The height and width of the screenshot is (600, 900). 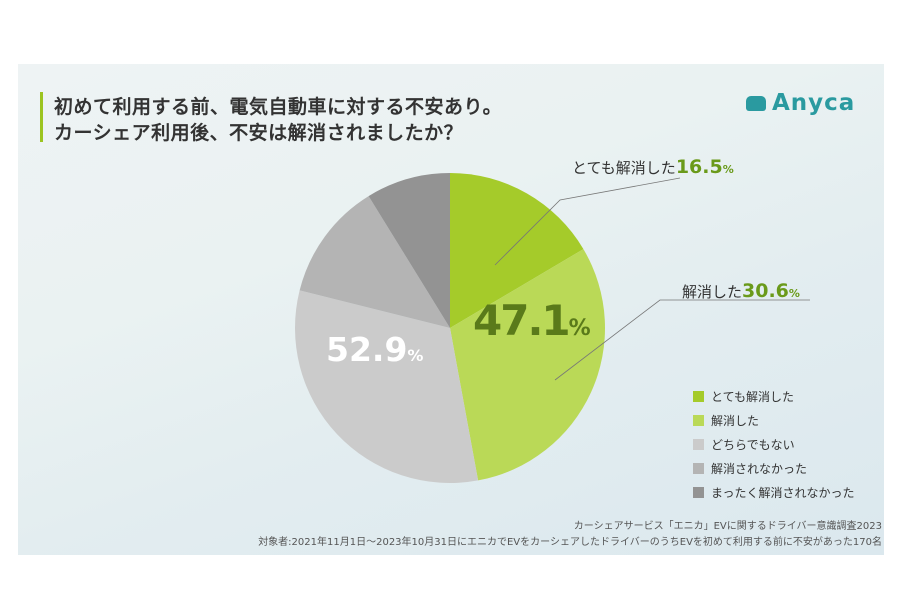 What do you see at coordinates (753, 396) in the screenshot?
I see `legend-label: とても解消した` at bounding box center [753, 396].